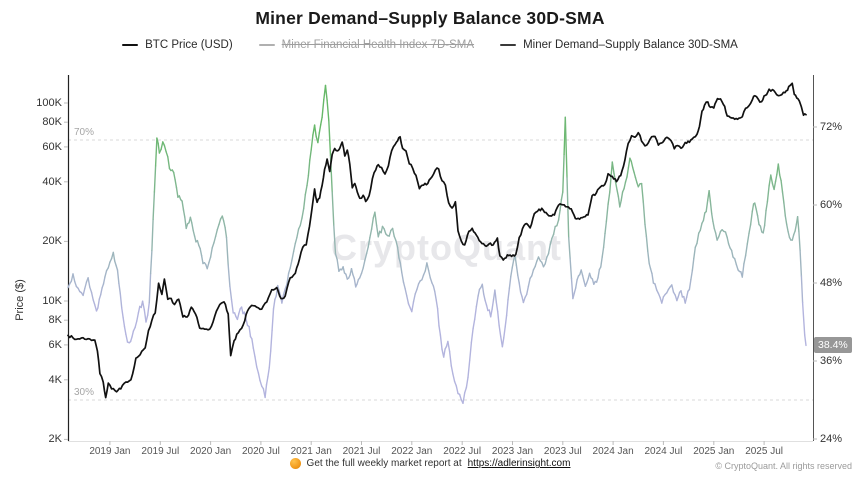 Image resolution: width=860 pixels, height=484 pixels. What do you see at coordinates (260, 451) in the screenshot?
I see `x-axis-label: 2020 Jul` at bounding box center [260, 451].